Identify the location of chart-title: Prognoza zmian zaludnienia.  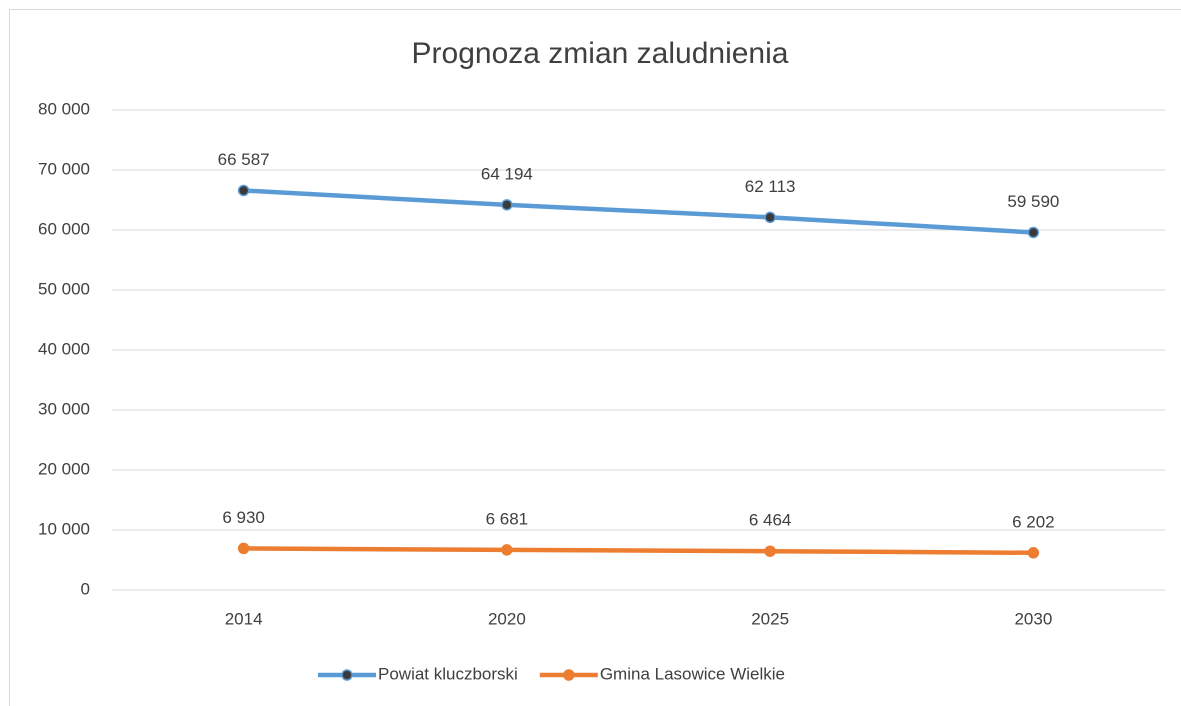
(600, 53).